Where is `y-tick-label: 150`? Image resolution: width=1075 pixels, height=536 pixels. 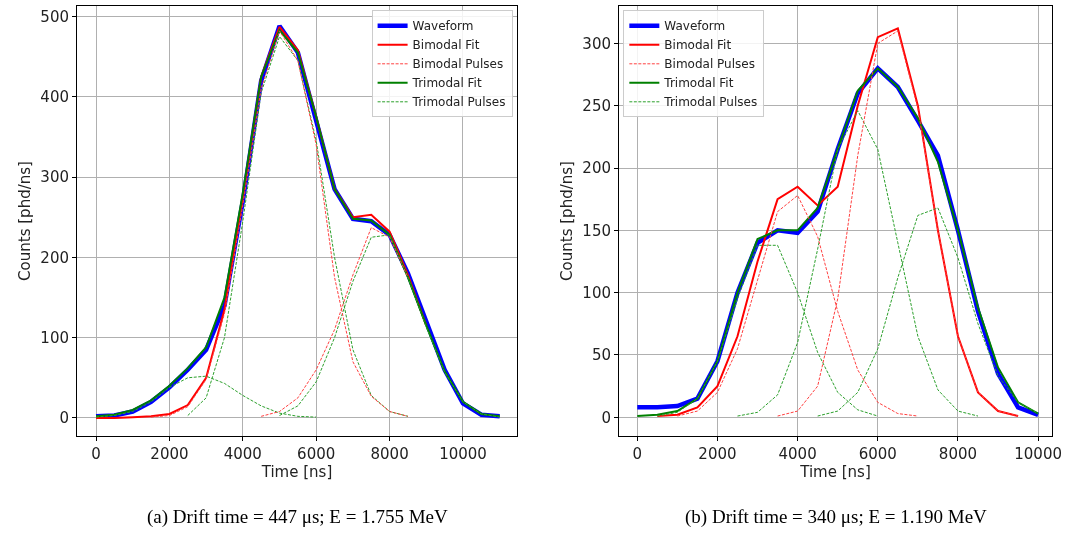
y-tick-label: 150 is located at coordinates (596, 230).